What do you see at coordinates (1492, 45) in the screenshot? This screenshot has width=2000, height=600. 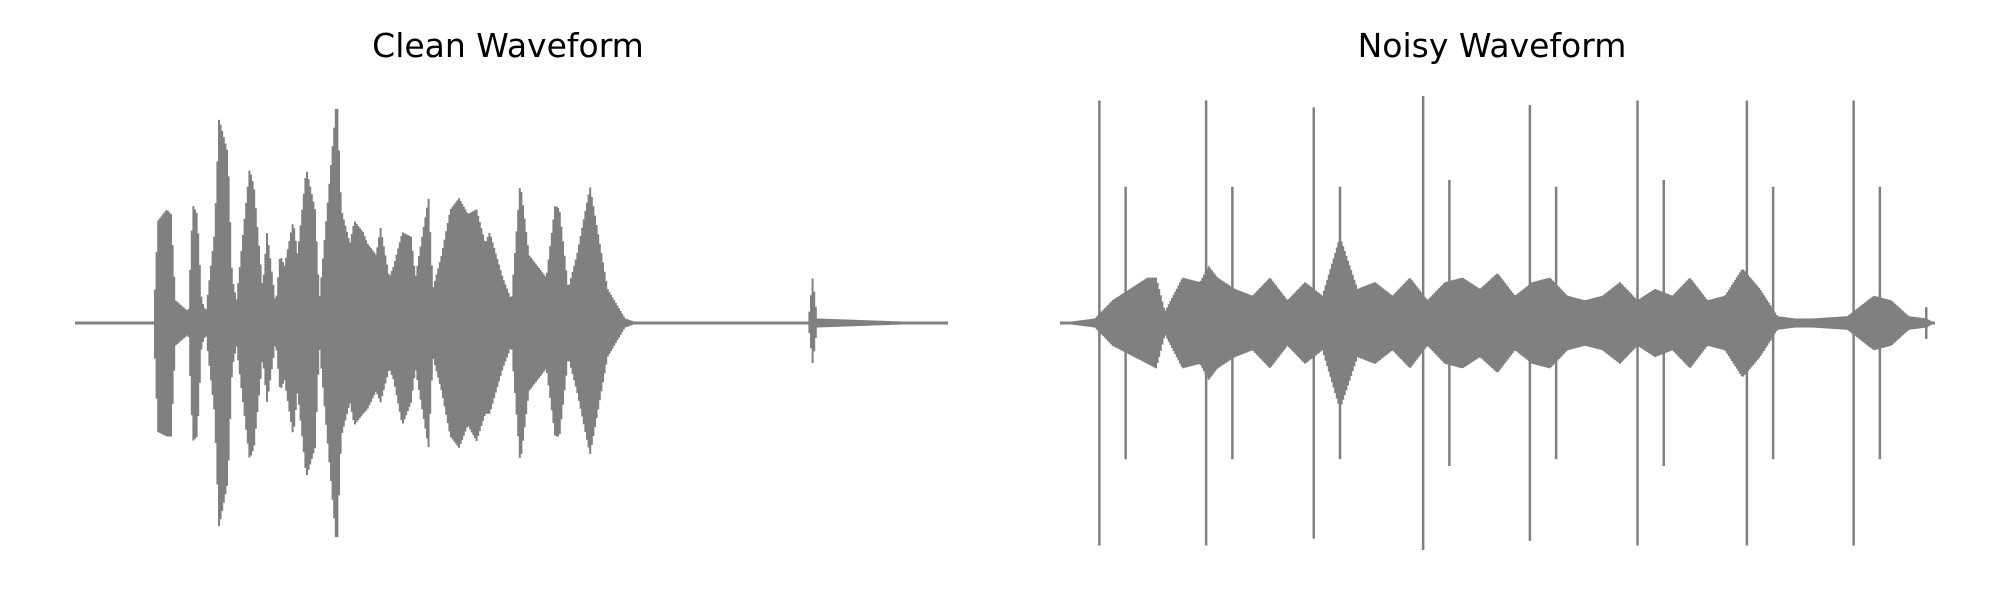 I see `noisy-waveform-title: Noisy Waveform` at bounding box center [1492, 45].